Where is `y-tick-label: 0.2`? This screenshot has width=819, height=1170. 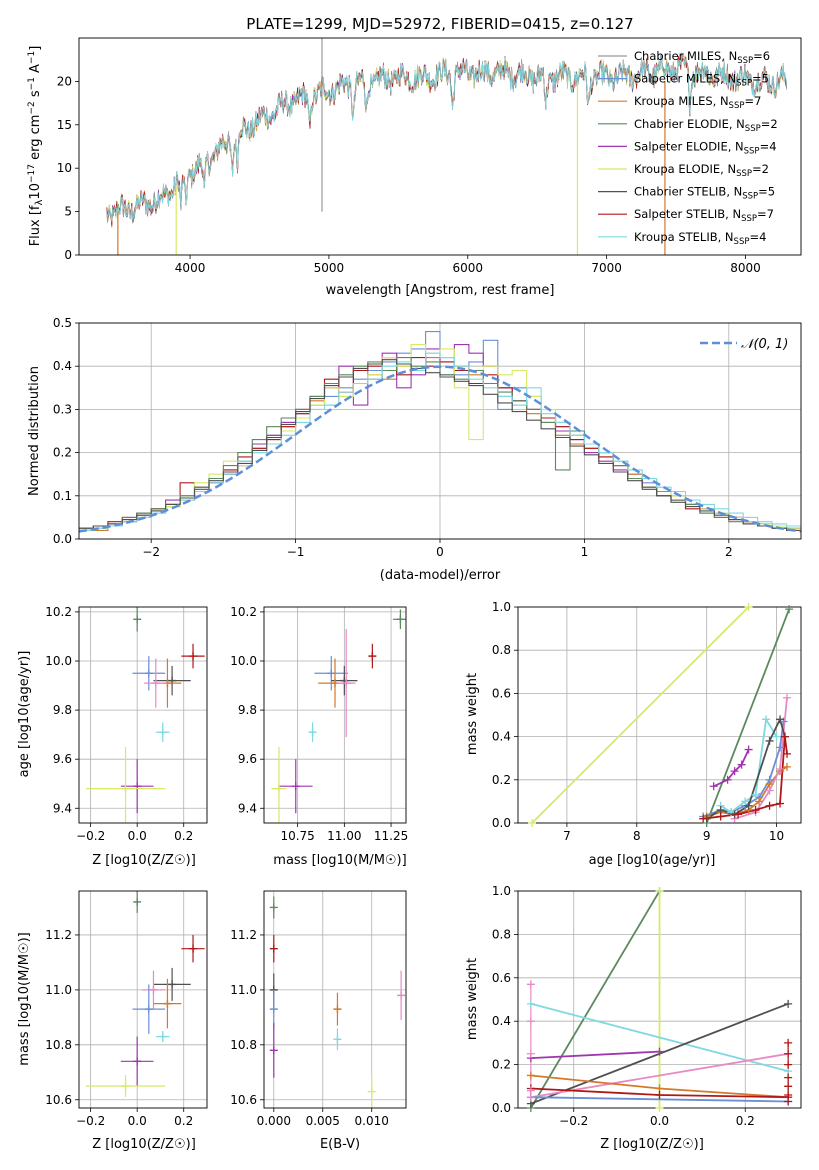
y-tick-label: 0.2 is located at coordinates (62, 453).